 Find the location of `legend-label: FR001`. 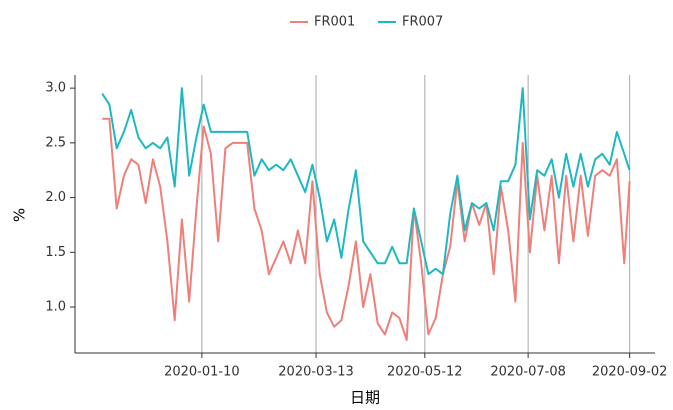

legend-label: FR001 is located at coordinates (334, 22).